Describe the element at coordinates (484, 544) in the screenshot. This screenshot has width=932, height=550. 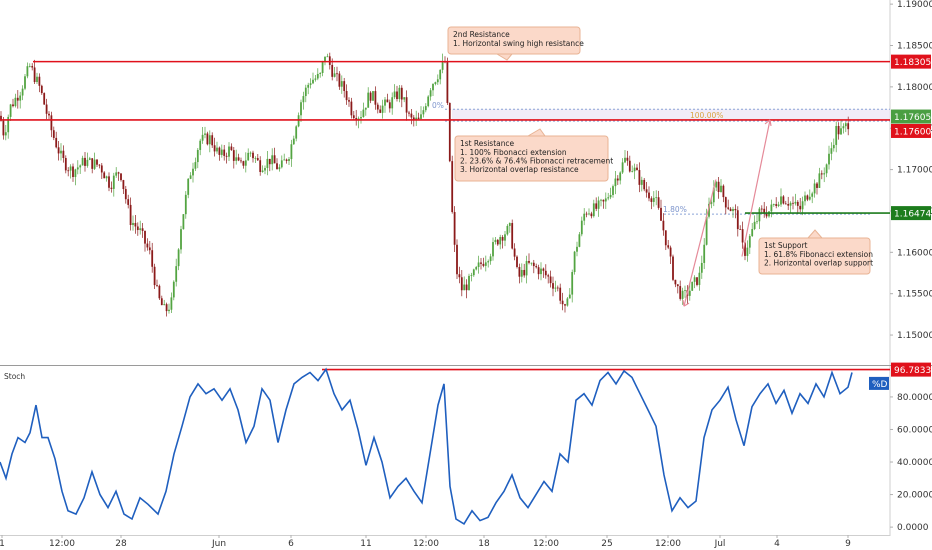
I see `time-tick-label: 18` at that location.